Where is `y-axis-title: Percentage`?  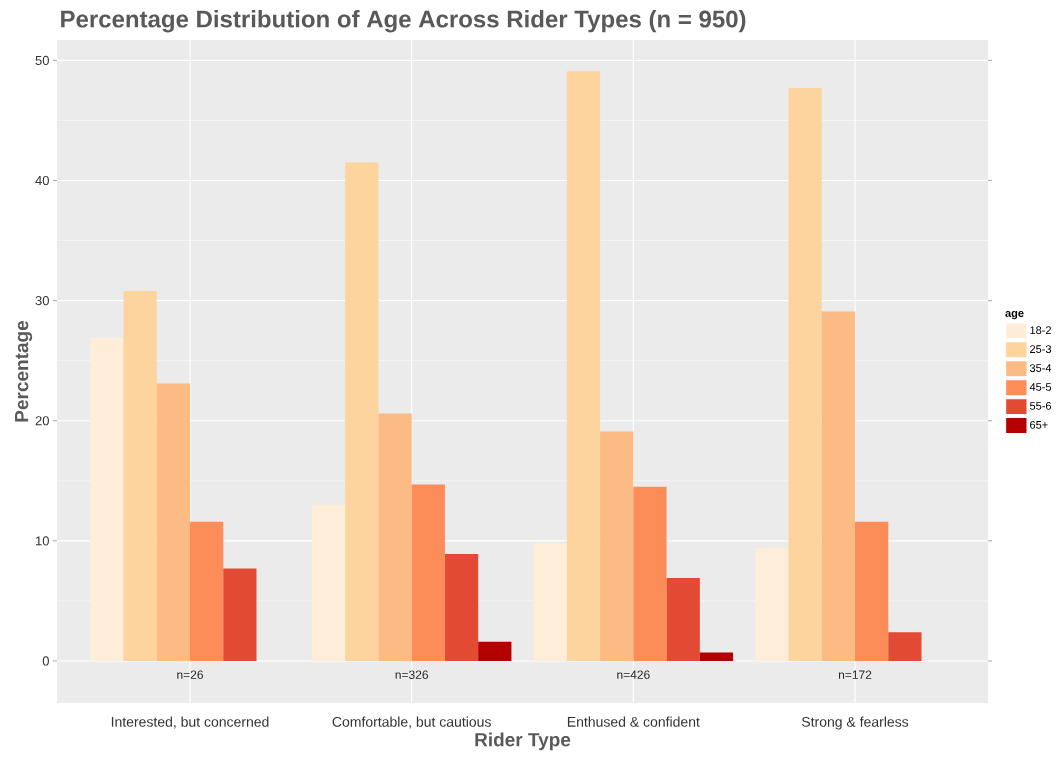
y-axis-title: Percentage is located at coordinates (24, 371).